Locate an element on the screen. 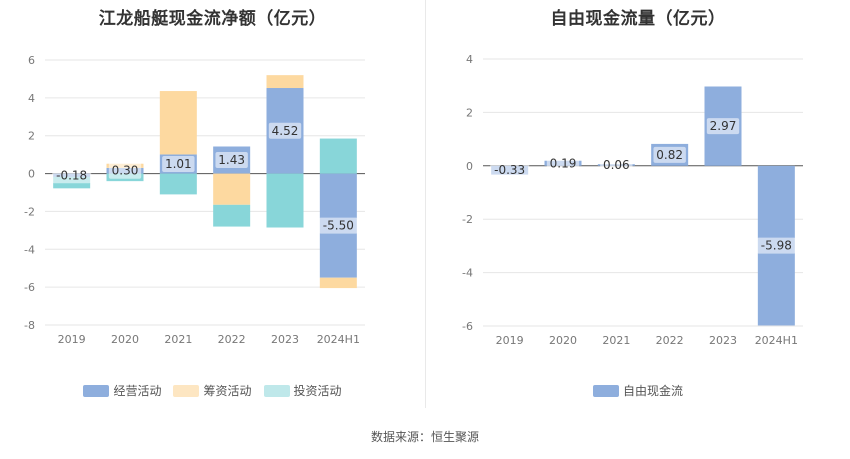 Image resolution: width=850 pixels, height=459 pixels. panel-divider is located at coordinates (425, 204).